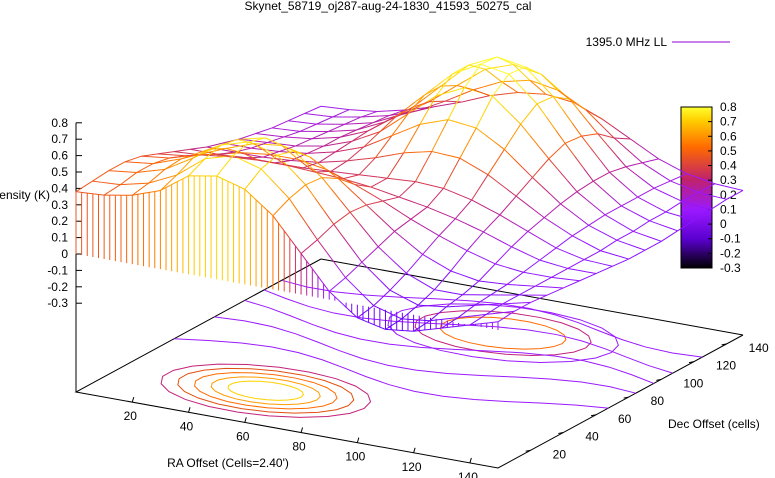 This screenshot has width=775, height=478. Describe the element at coordinates (728, 180) in the screenshot. I see `colorbar-tick-label: 0.3` at that location.